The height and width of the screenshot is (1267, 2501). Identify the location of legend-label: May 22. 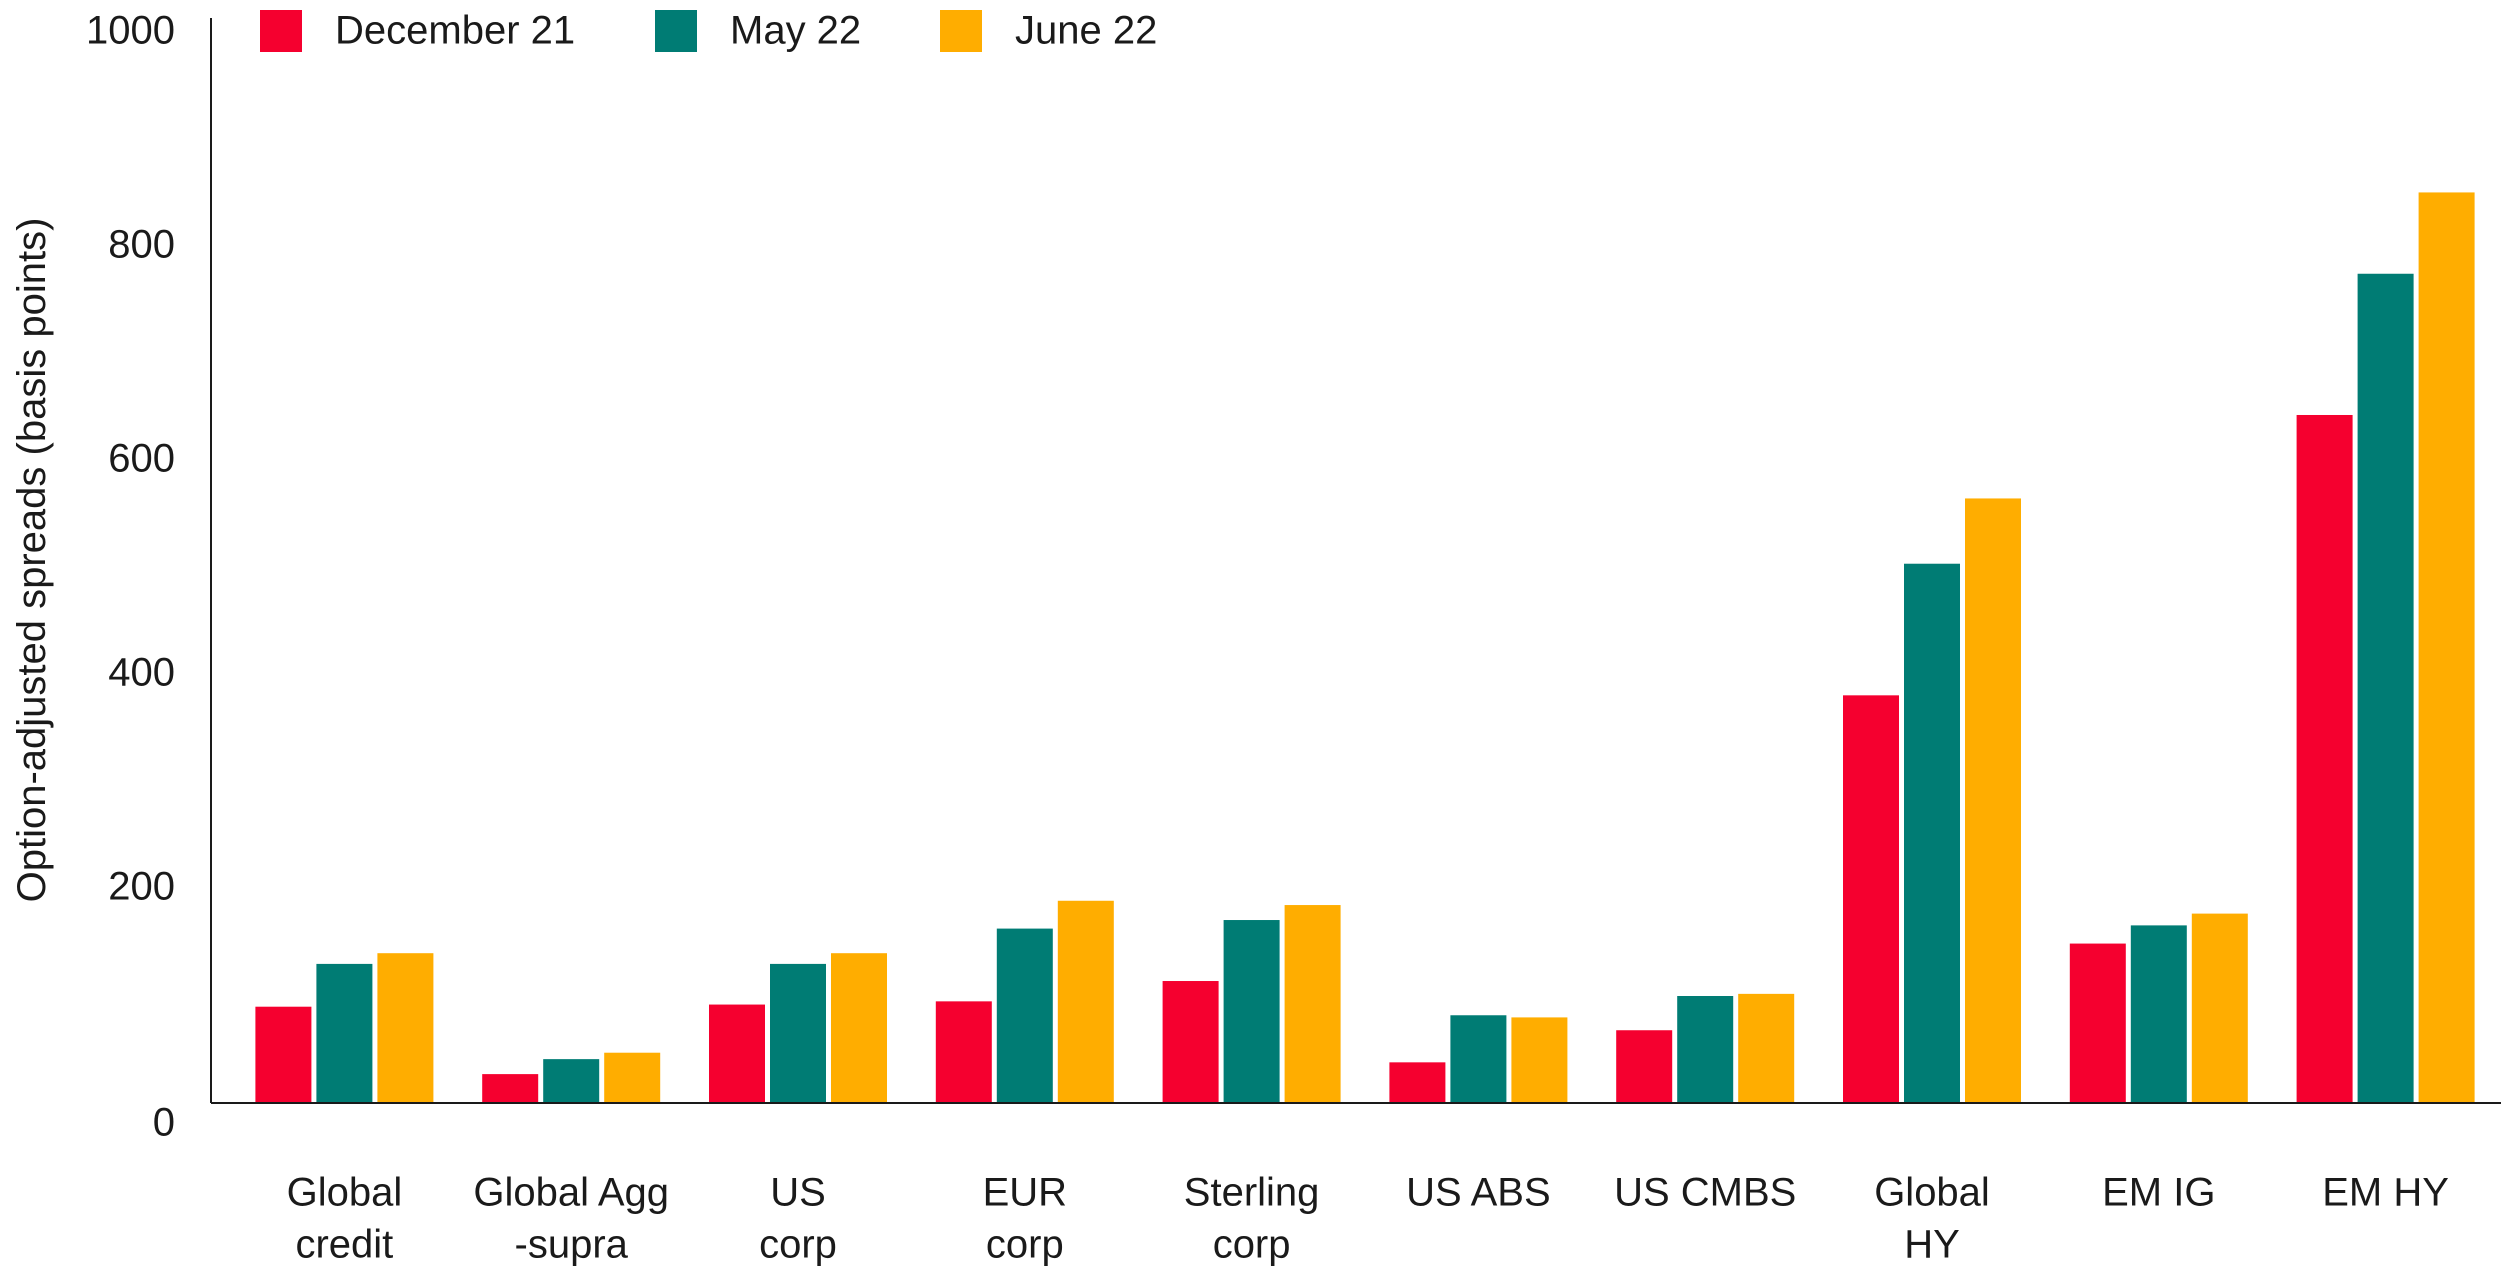
(795, 31).